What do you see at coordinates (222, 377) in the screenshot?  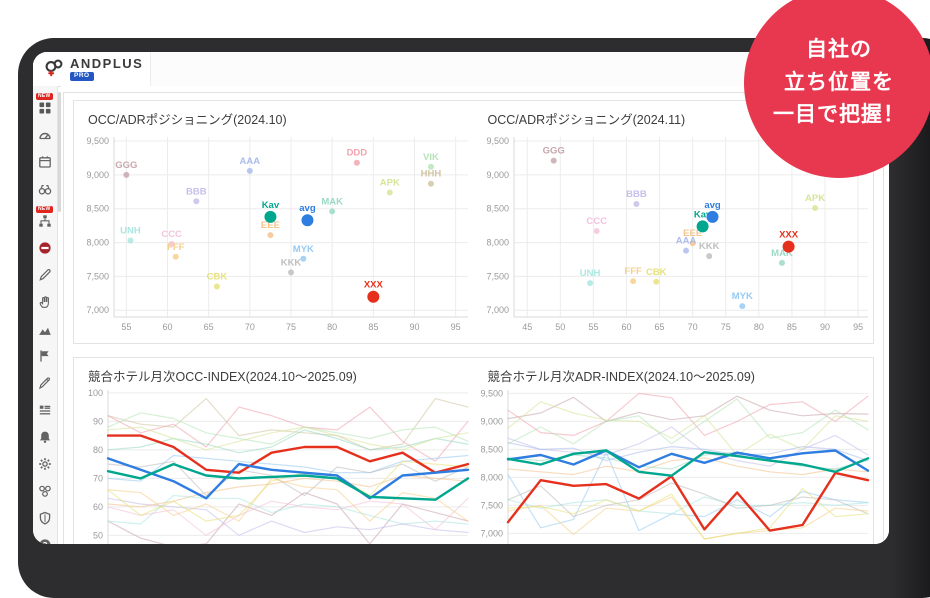 I see `chart-title: 競合ホテル月次OCC-INDEX(2024.10〜2025.09)` at bounding box center [222, 377].